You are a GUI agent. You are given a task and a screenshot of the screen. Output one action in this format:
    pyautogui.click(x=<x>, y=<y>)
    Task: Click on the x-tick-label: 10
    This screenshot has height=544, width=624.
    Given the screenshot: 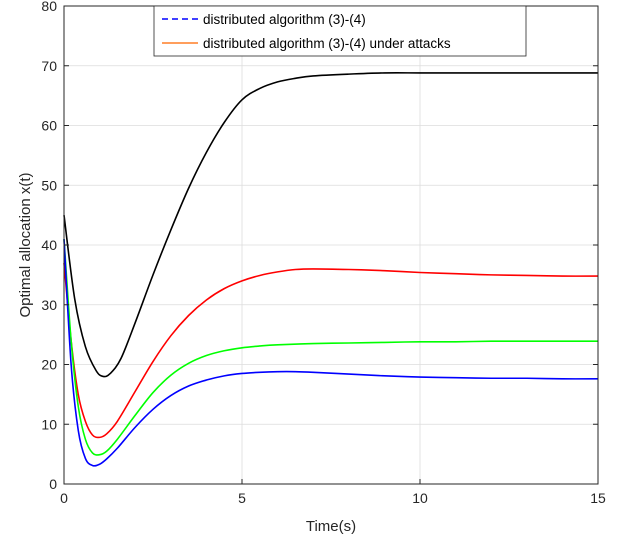 What is the action you would take?
    pyautogui.click(x=420, y=498)
    